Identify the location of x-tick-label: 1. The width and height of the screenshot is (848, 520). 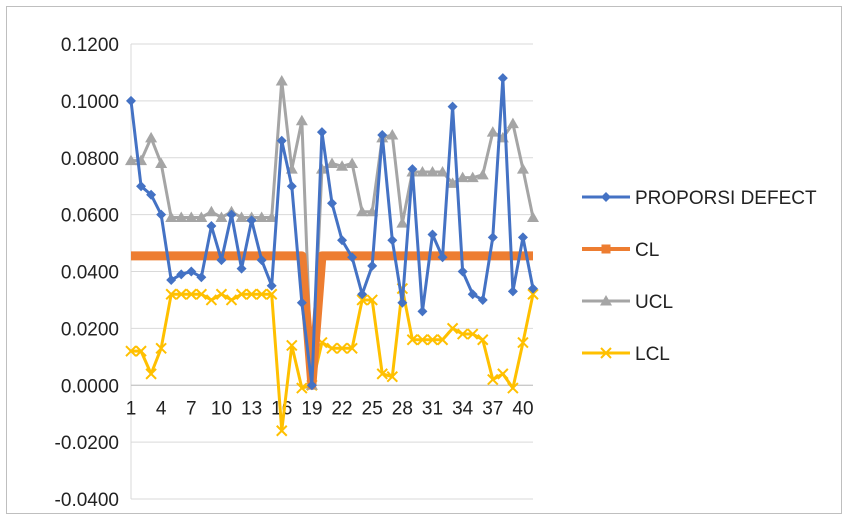
(131, 408).